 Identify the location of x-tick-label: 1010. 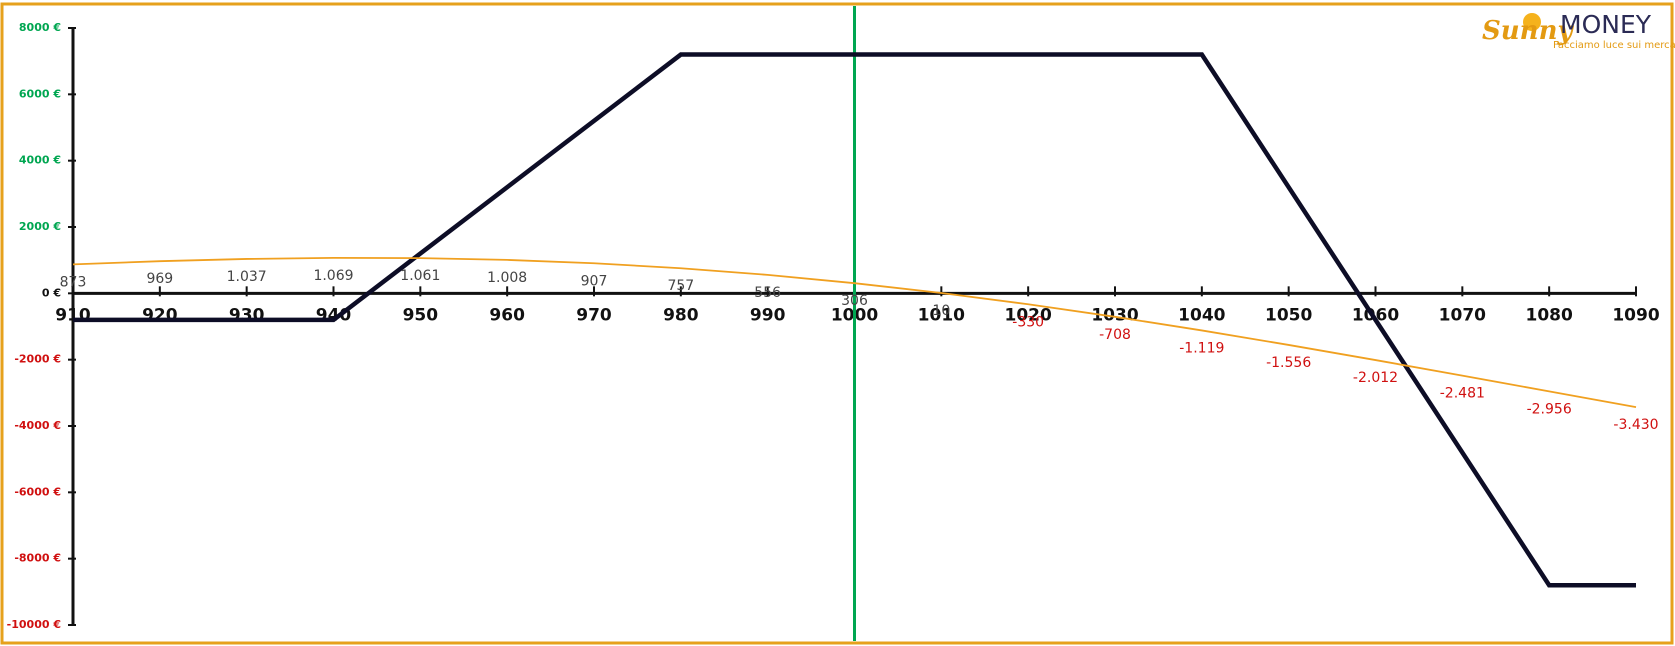
(941, 315).